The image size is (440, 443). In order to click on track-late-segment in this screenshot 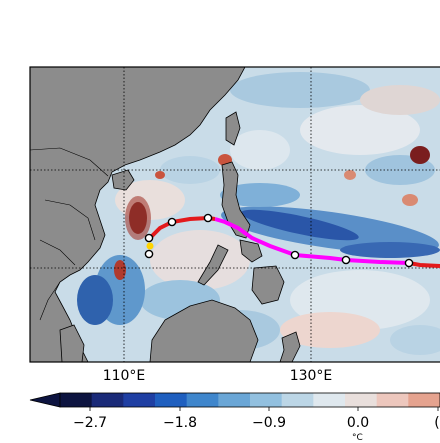, I will do `click(312, 241)`.